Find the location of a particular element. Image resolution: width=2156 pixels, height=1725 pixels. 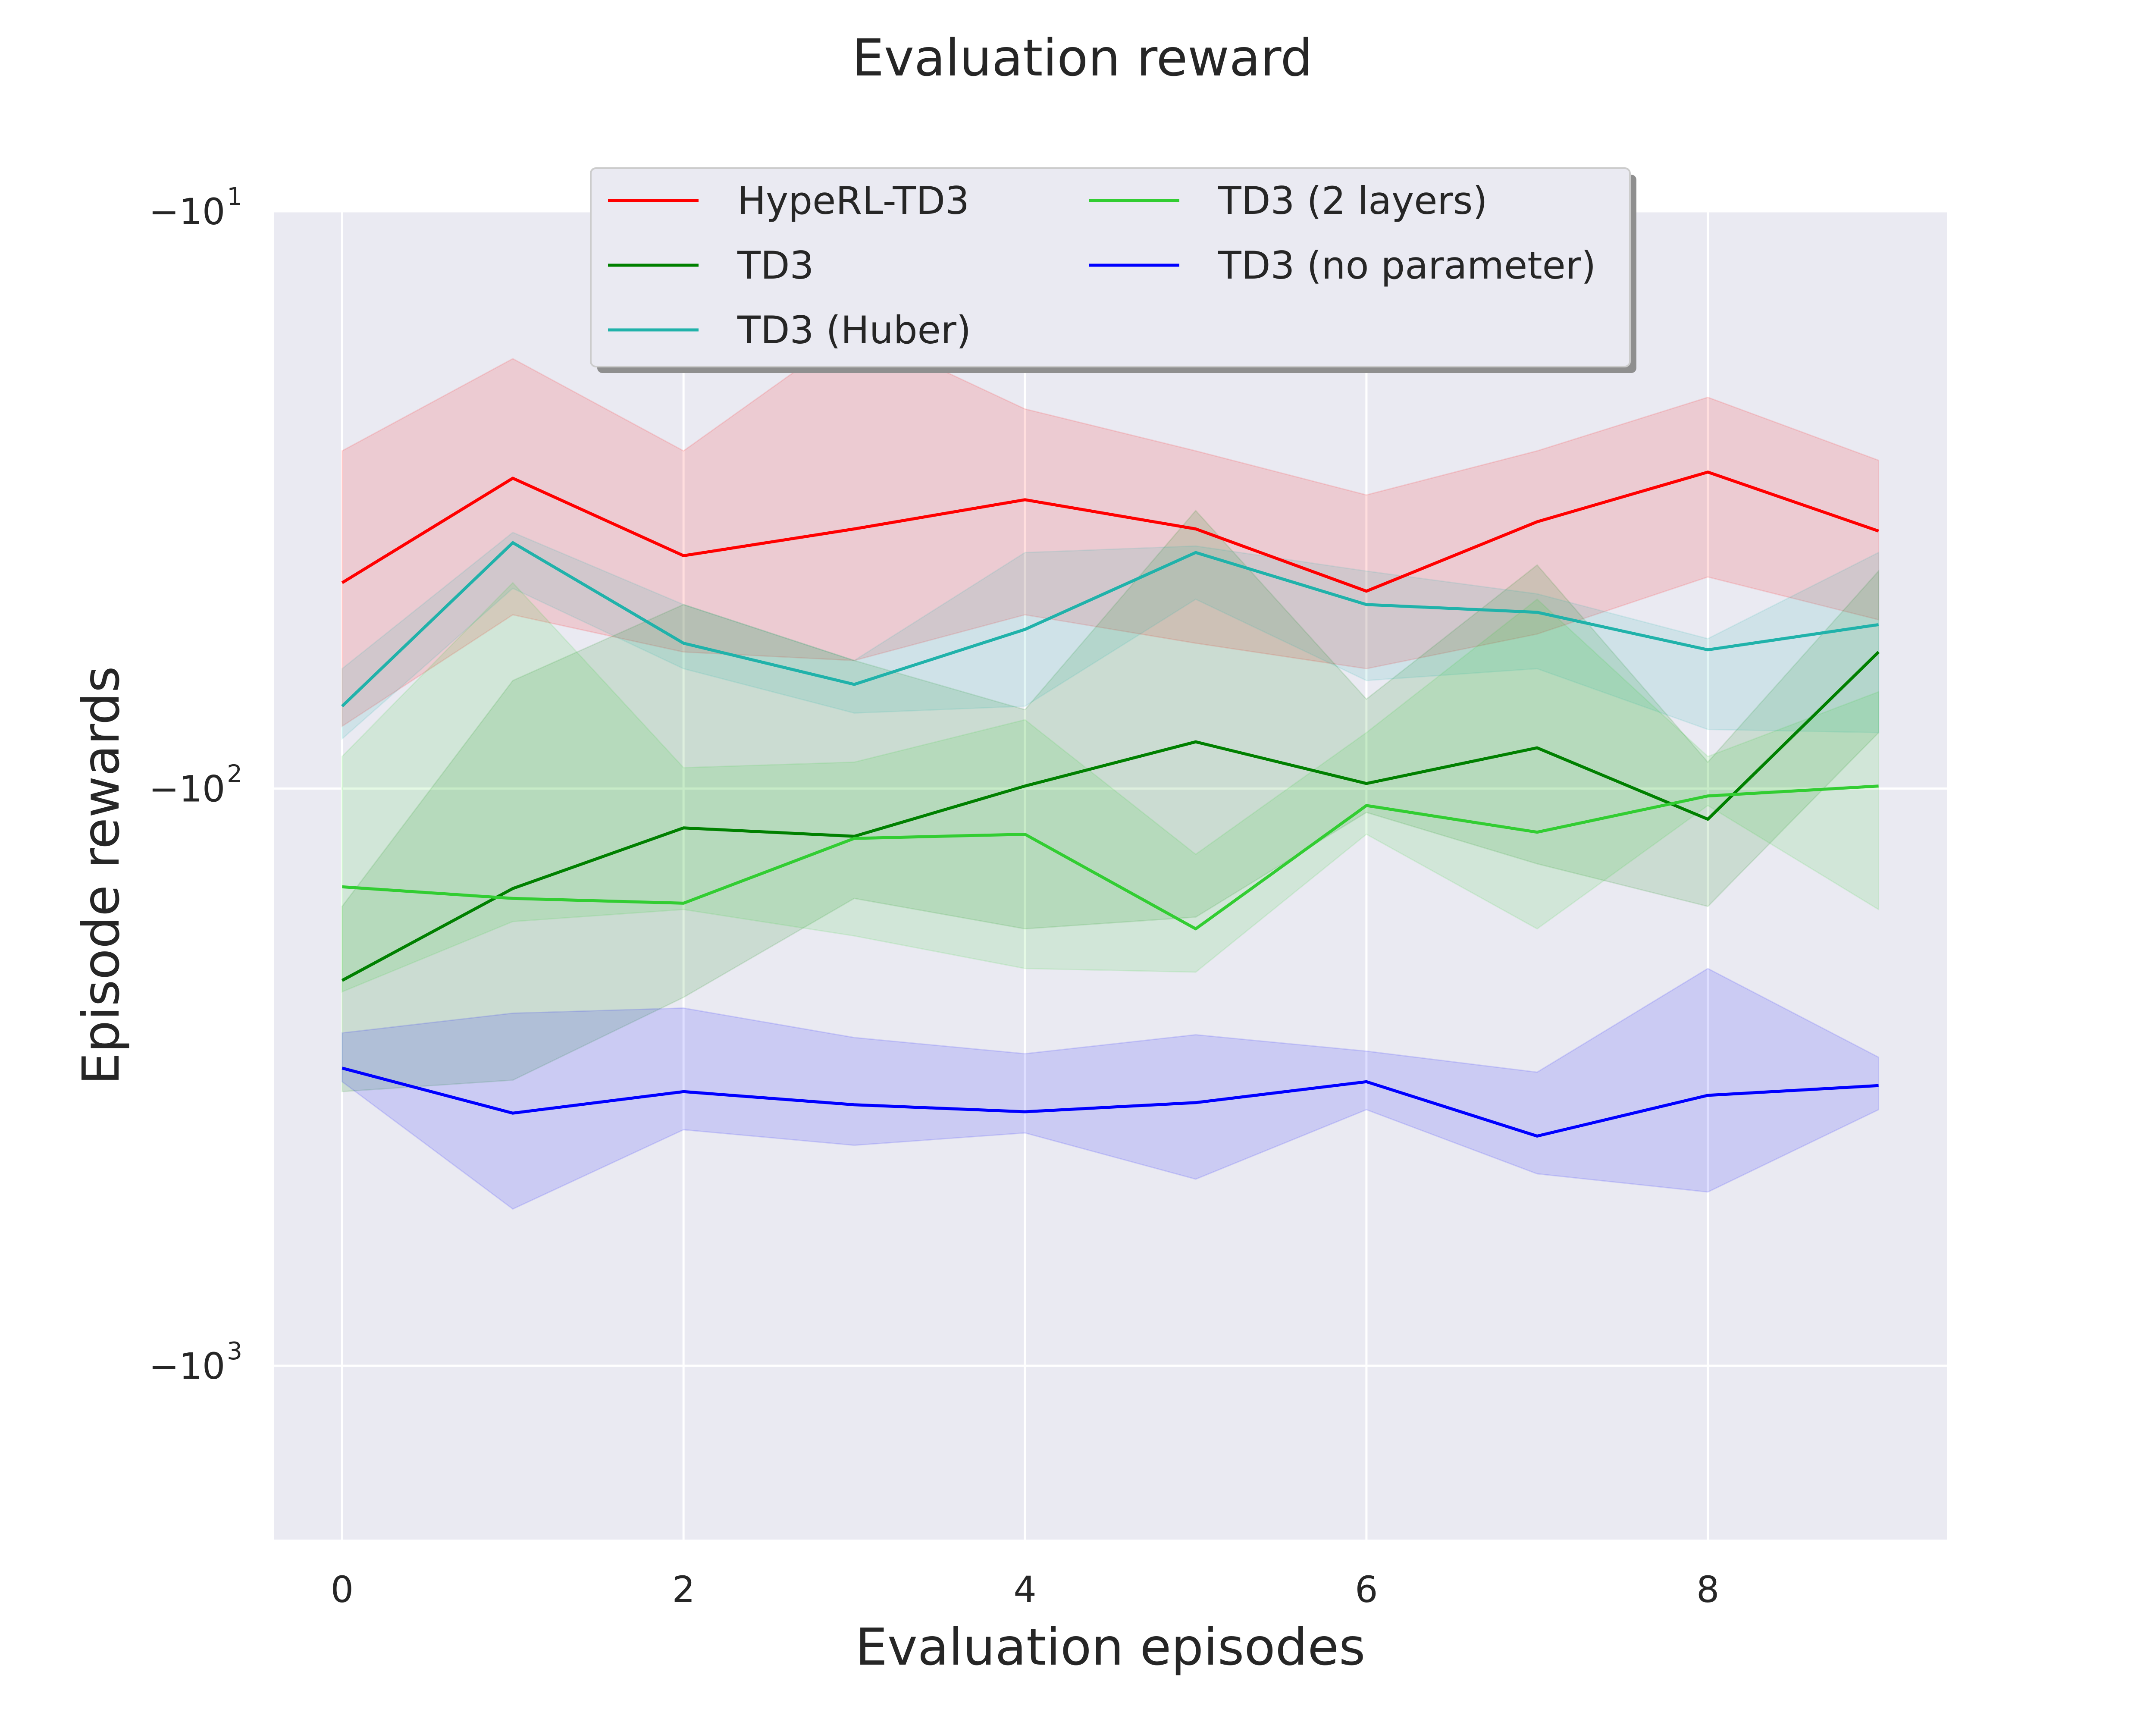

legend-label-4: TD3 (no parameter) is located at coordinates (1407, 265).